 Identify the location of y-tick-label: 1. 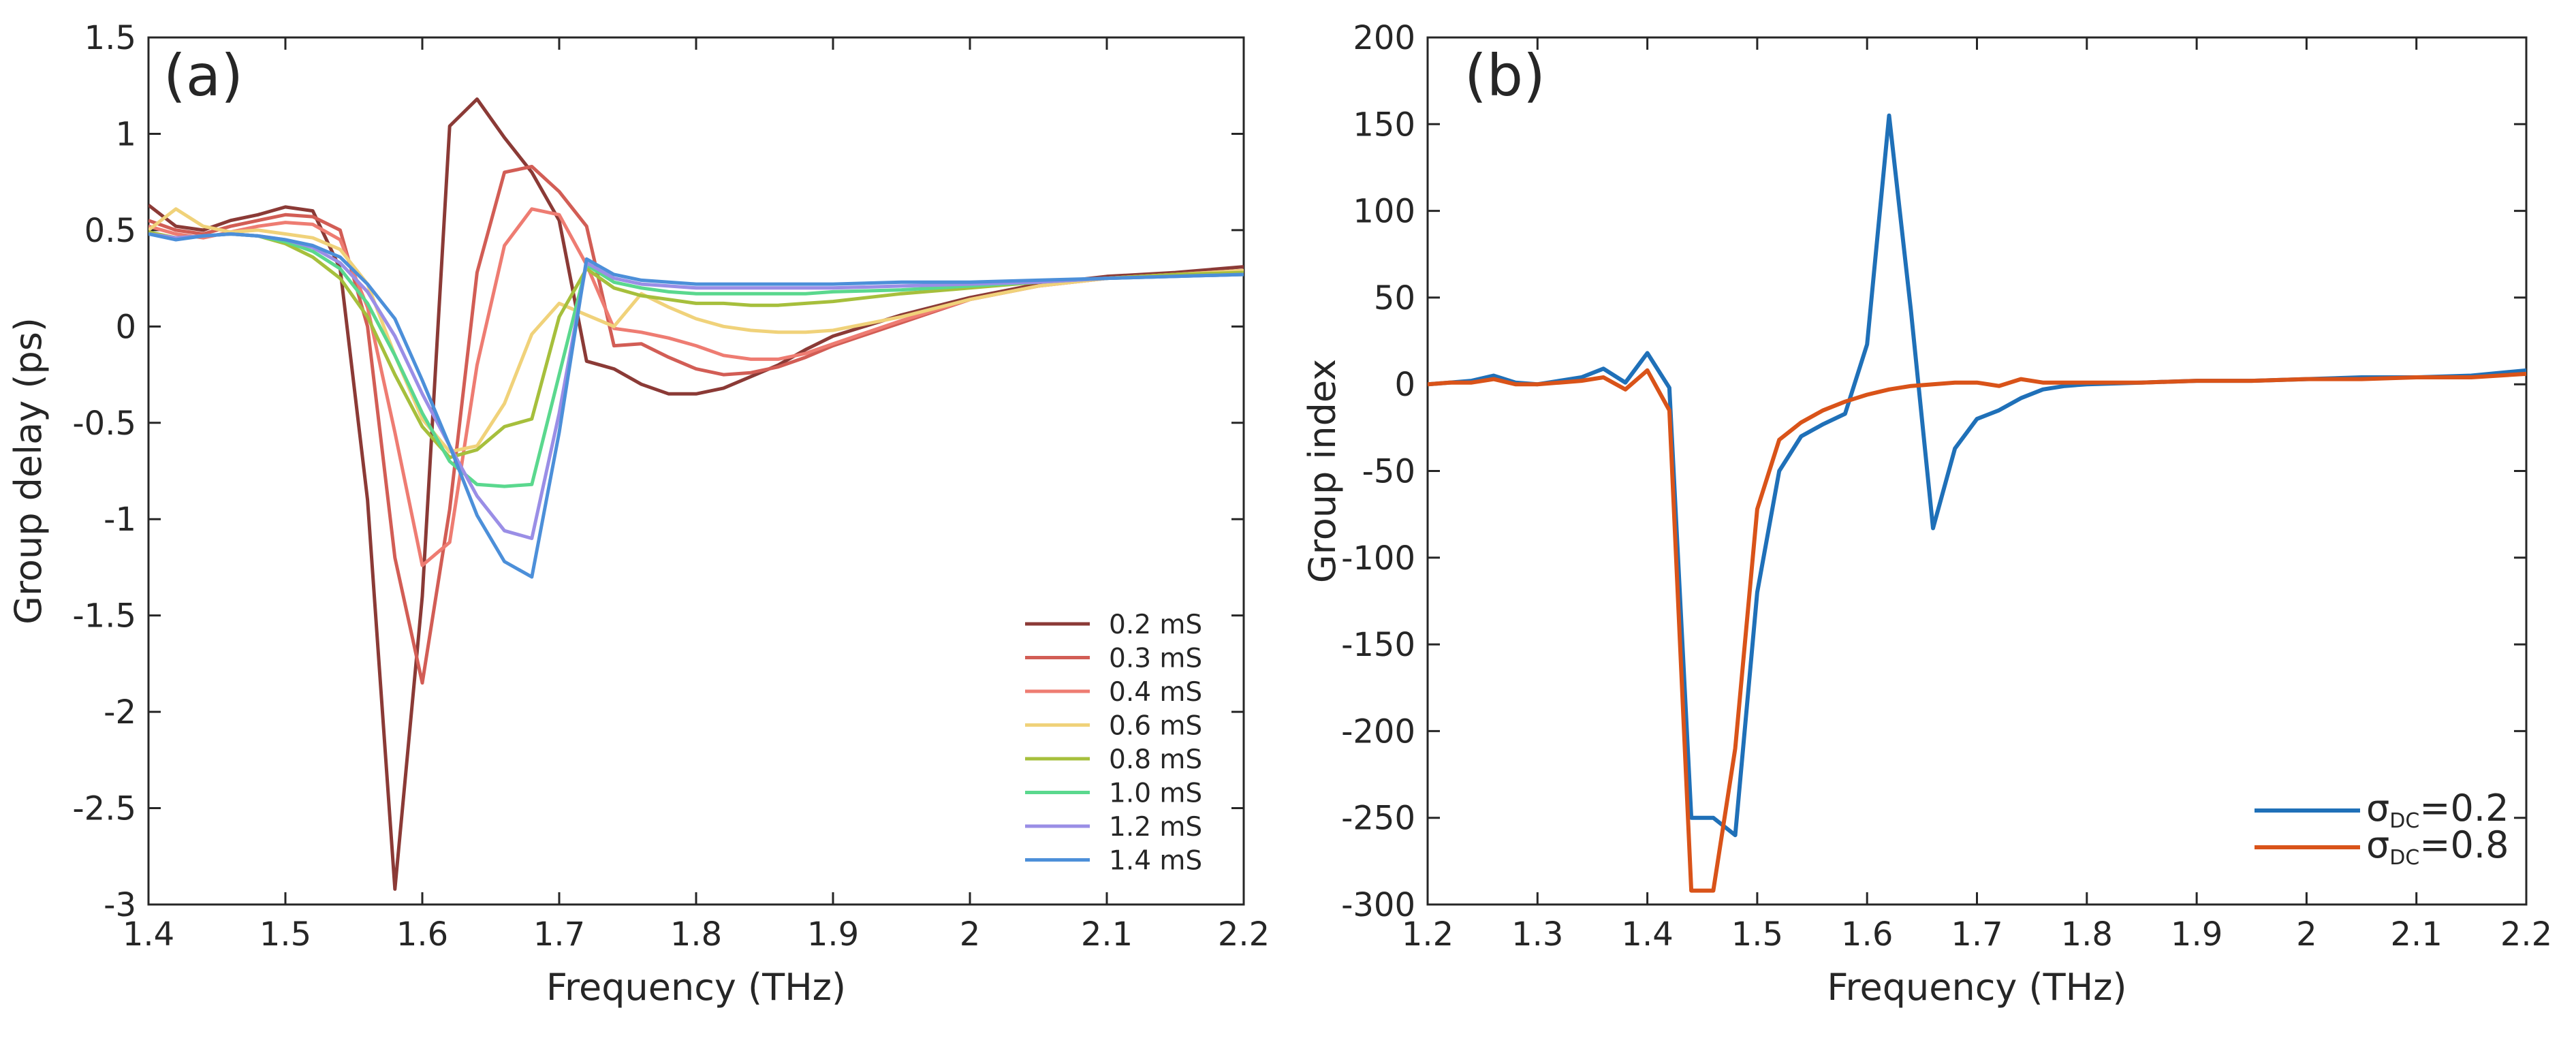
(125, 134).